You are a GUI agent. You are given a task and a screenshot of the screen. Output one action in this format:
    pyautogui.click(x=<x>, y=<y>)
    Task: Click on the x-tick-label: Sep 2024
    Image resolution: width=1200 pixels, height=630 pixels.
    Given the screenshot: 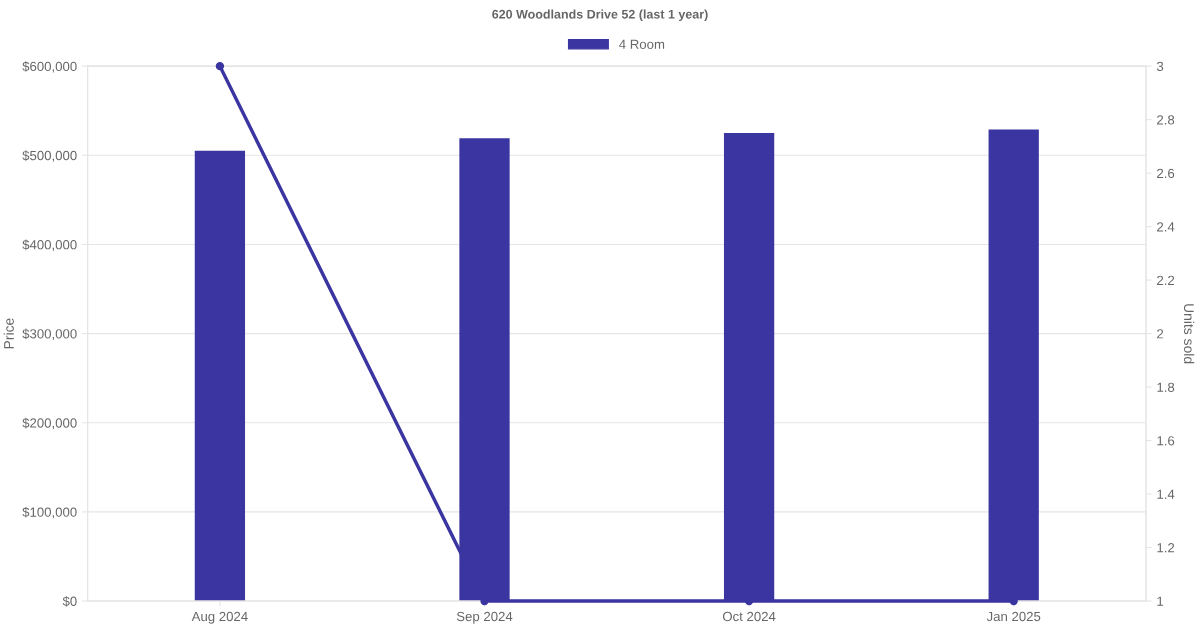 What is the action you would take?
    pyautogui.click(x=484, y=617)
    